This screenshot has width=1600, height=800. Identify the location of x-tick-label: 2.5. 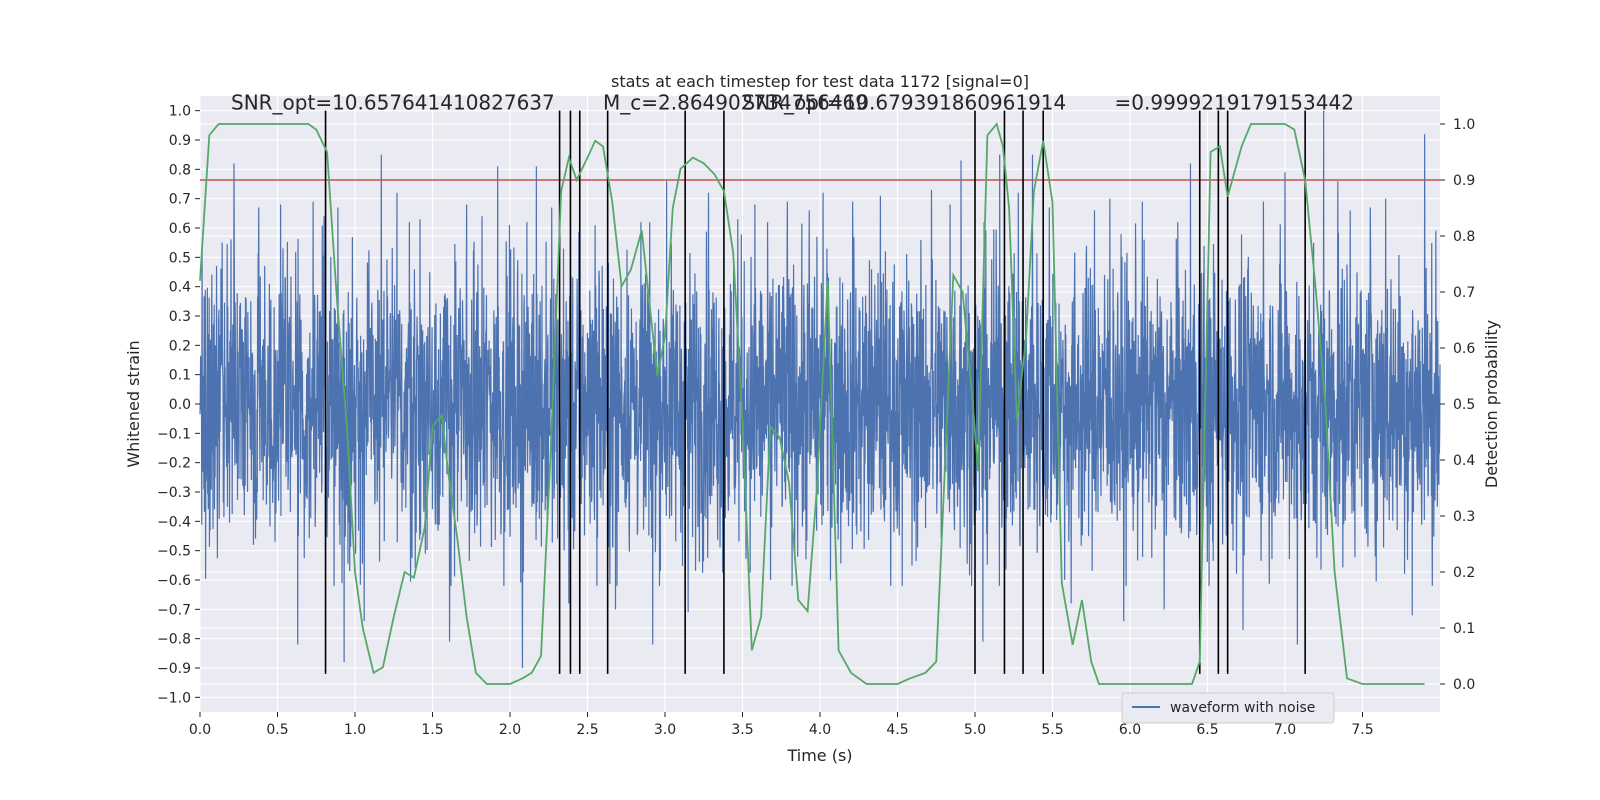
(587, 730).